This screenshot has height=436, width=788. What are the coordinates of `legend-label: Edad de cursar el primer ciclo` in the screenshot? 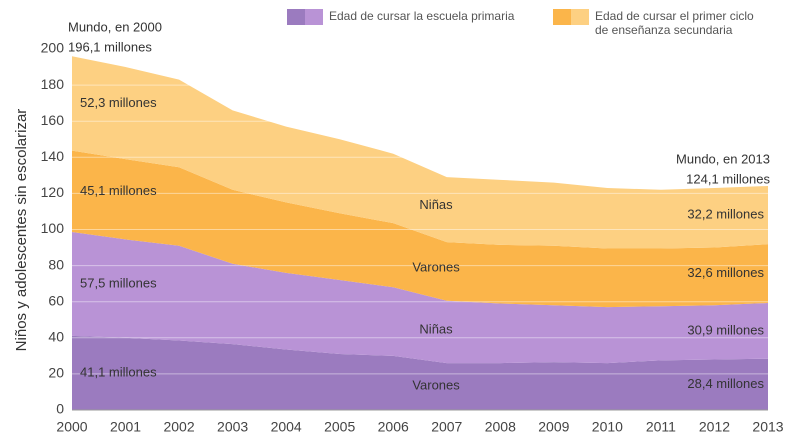 It's located at (674, 16).